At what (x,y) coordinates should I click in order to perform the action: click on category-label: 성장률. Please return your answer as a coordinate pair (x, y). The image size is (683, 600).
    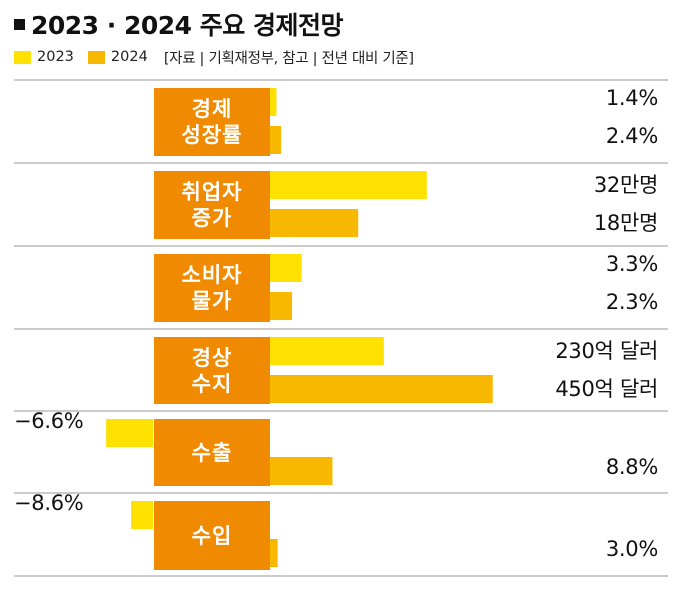
    Looking at the image, I should click on (212, 135).